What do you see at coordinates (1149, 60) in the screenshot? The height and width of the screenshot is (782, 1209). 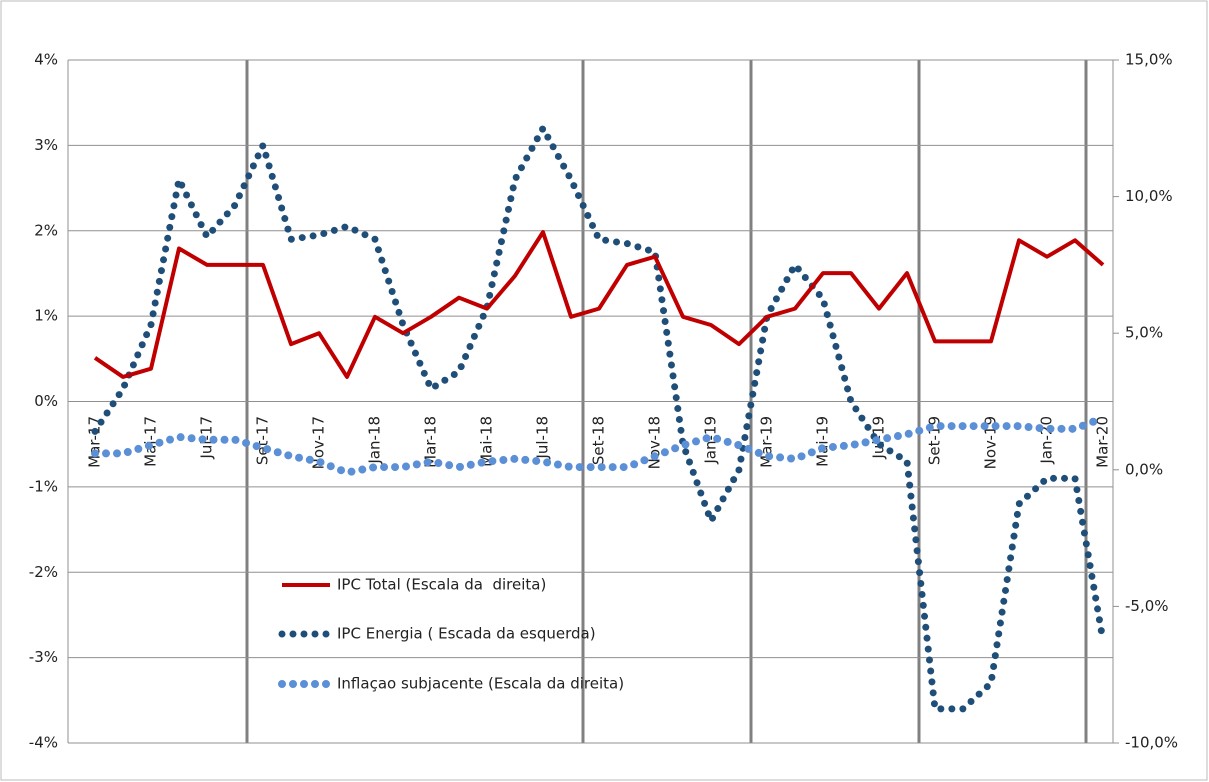 I see `y2-tick-label: 15,0%` at bounding box center [1149, 60].